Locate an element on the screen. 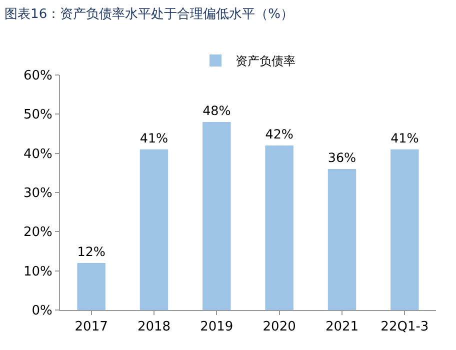 This screenshot has height=350, width=456. text: 42% is located at coordinates (279, 134).